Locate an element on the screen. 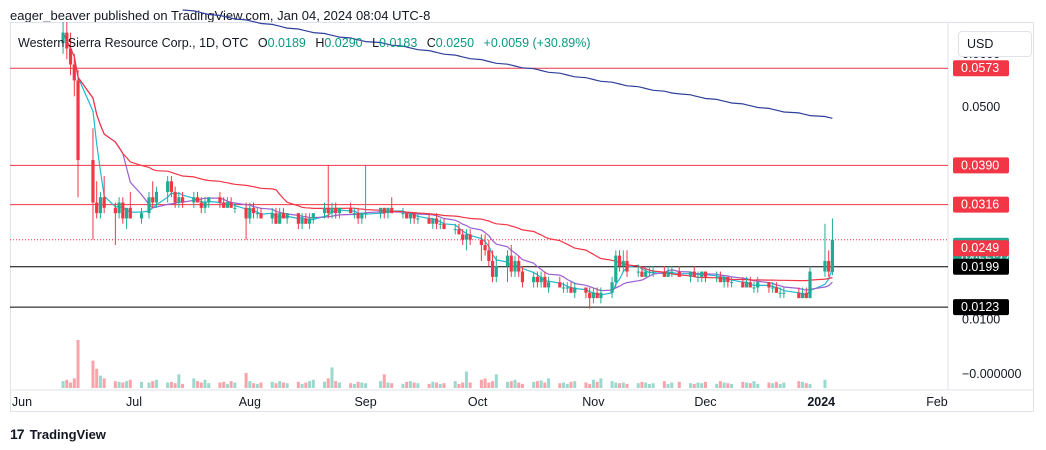 The width and height of the screenshot is (1046, 450). low-value: 0.0183 is located at coordinates (398, 43).